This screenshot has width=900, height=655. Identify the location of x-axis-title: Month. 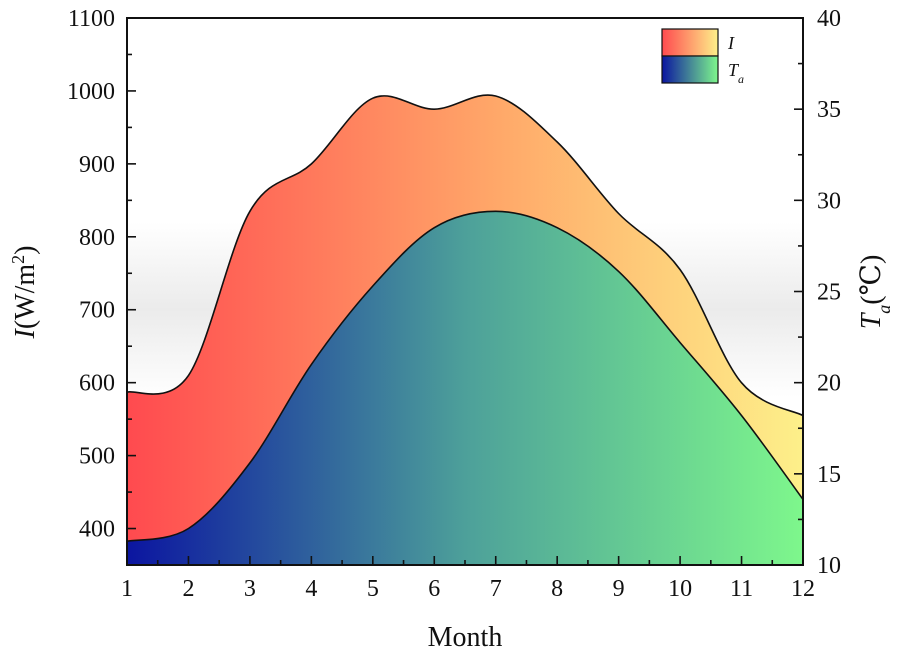
(465, 637).